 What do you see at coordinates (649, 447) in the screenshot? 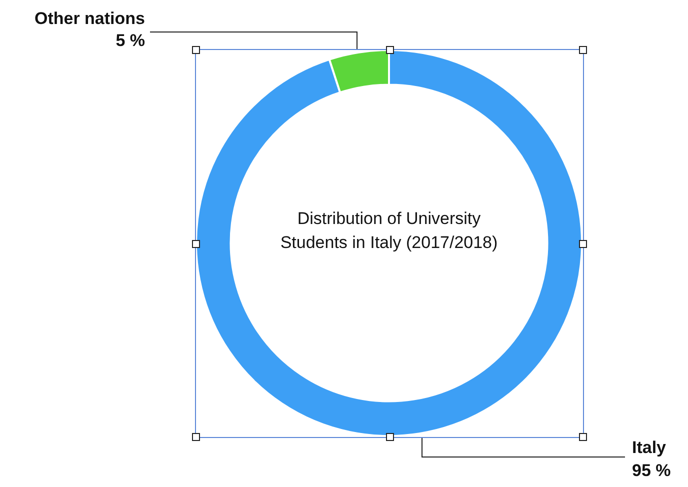
I see `slice-label: Italy` at bounding box center [649, 447].